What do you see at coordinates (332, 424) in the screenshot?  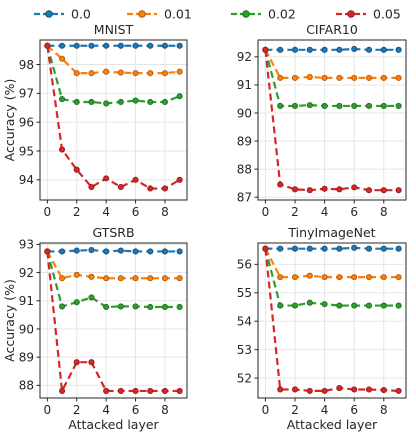 I see `x-axis-label: Attacked layer` at bounding box center [332, 424].